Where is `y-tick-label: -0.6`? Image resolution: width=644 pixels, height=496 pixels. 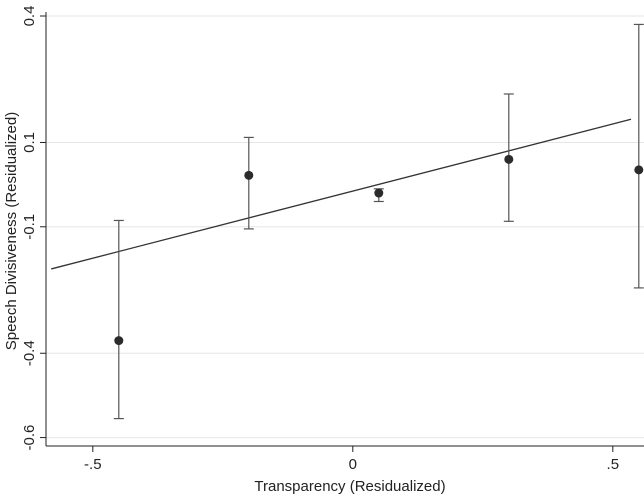 y-tick-label: -0.6 is located at coordinates (29, 438).